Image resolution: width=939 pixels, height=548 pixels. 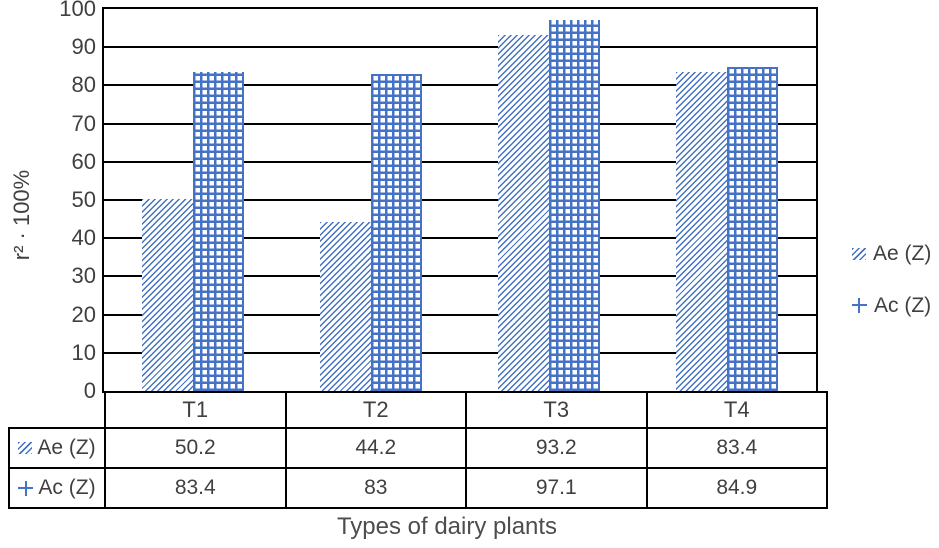 What do you see at coordinates (83, 161) in the screenshot?
I see `y-axis-tick-label: 60` at bounding box center [83, 161].